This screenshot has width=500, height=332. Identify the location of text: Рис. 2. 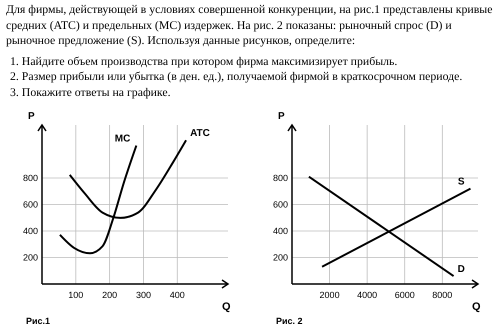
(289, 321).